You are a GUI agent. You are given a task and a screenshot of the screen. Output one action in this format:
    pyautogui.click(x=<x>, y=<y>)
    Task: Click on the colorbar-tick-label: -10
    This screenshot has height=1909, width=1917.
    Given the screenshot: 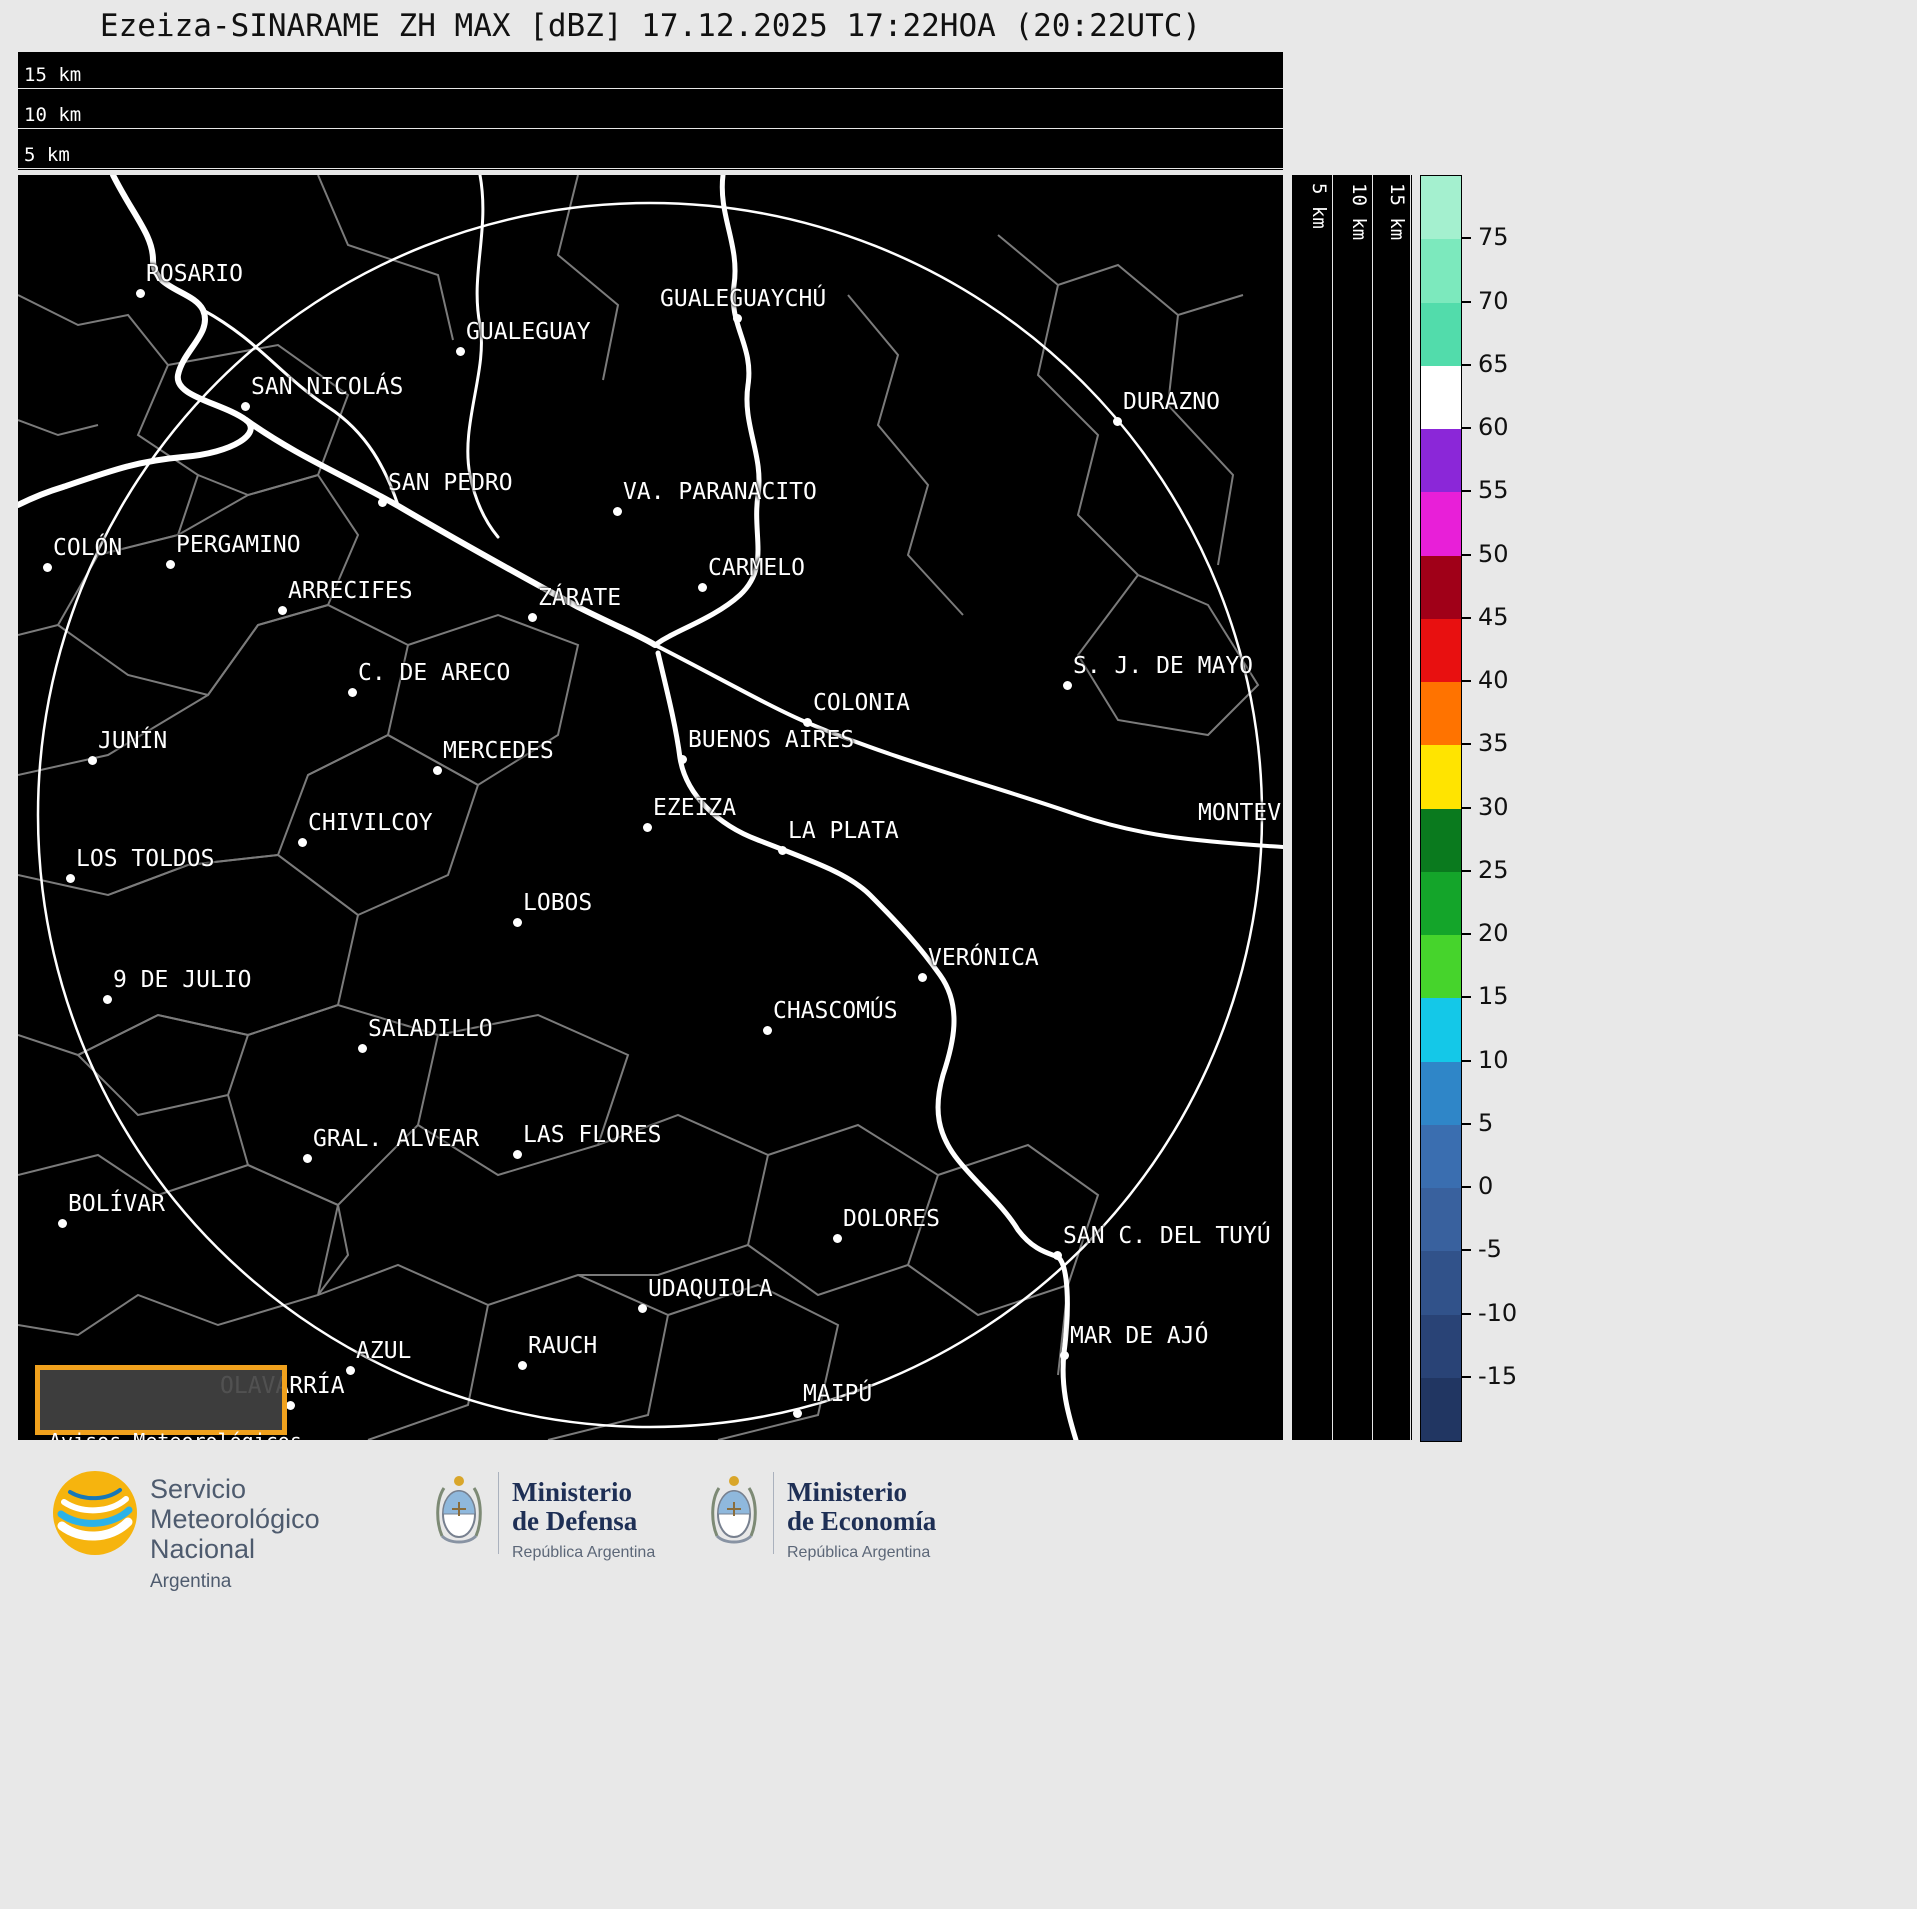 What is the action you would take?
    pyautogui.click(x=1498, y=1312)
    